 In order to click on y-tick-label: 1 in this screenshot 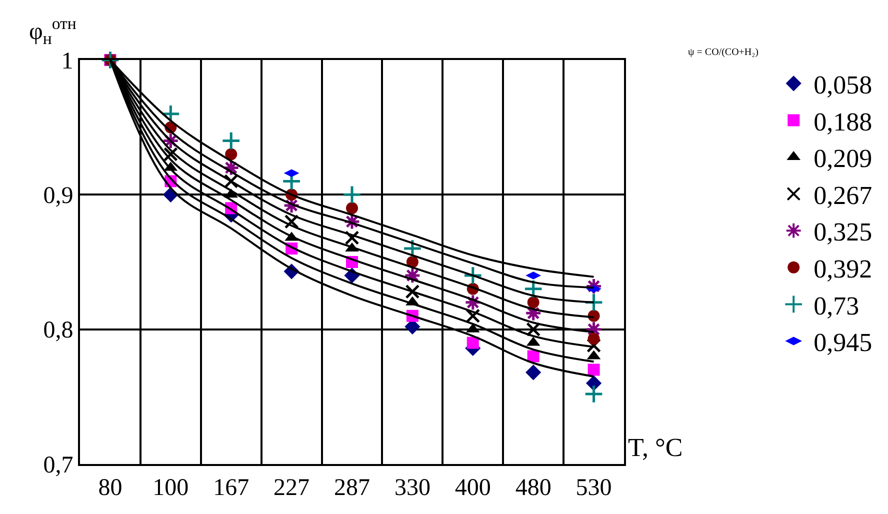, I will do `click(67, 61)`.